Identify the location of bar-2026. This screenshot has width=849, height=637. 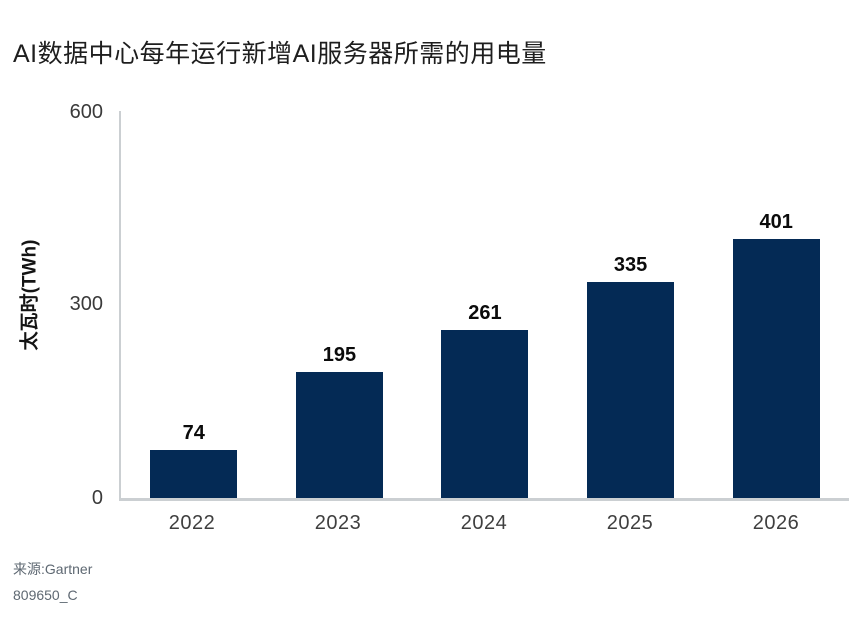
(776, 368).